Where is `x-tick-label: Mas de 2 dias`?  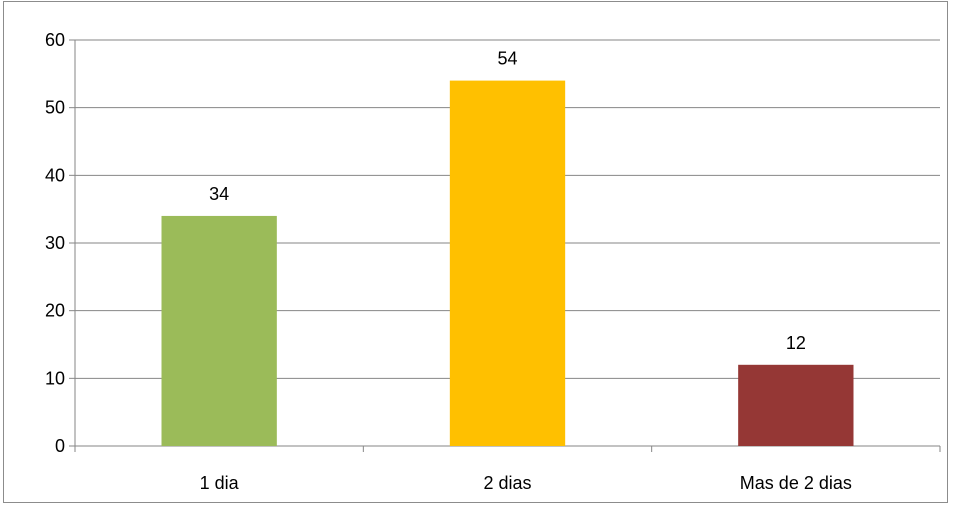 x-tick-label: Mas de 2 dias is located at coordinates (796, 483).